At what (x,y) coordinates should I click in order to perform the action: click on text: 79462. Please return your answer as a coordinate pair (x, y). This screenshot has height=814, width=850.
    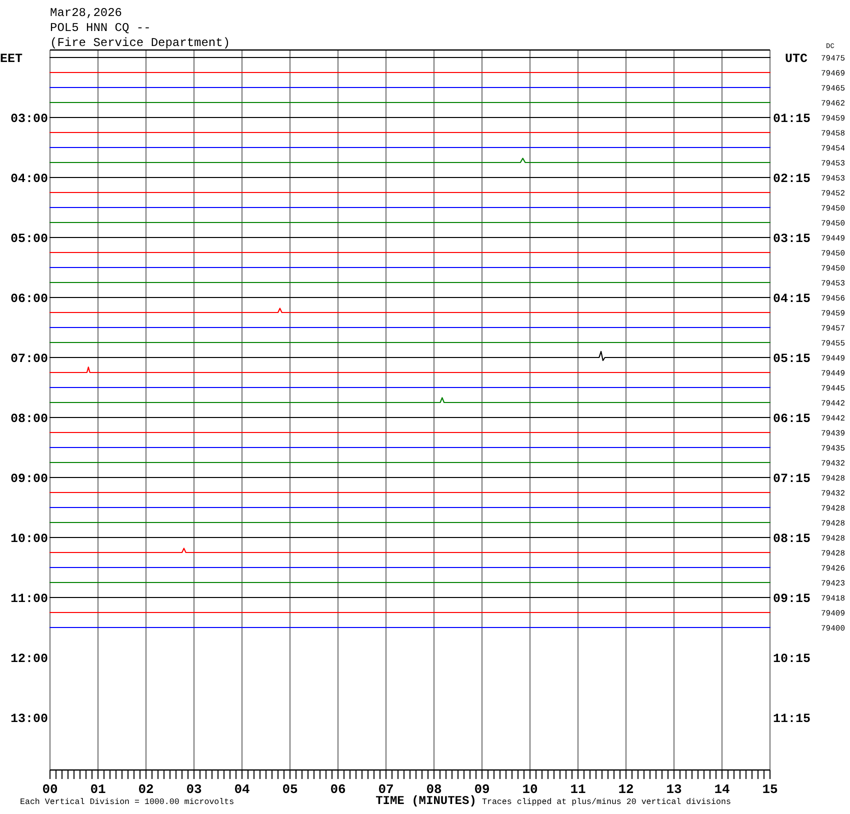
    Looking at the image, I should click on (833, 103).